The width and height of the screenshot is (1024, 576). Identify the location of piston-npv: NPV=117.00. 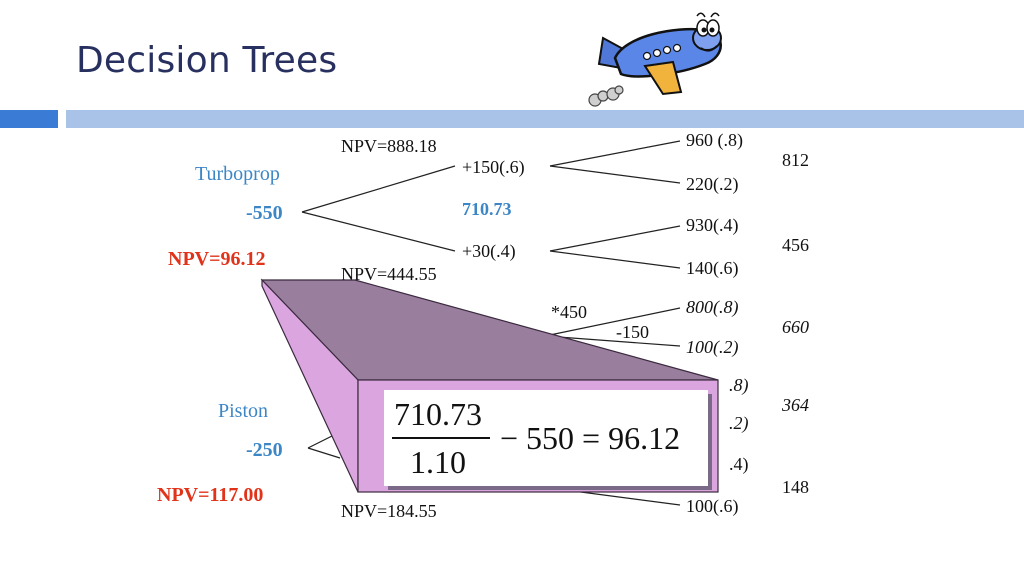
(210, 495).